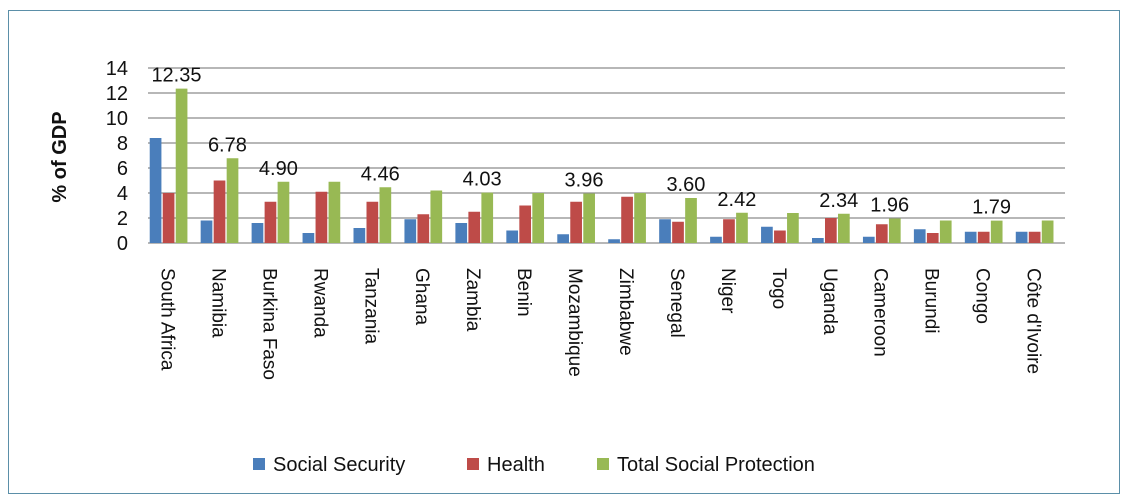  What do you see at coordinates (380, 174) in the screenshot?
I see `data-label: 4.46` at bounding box center [380, 174].